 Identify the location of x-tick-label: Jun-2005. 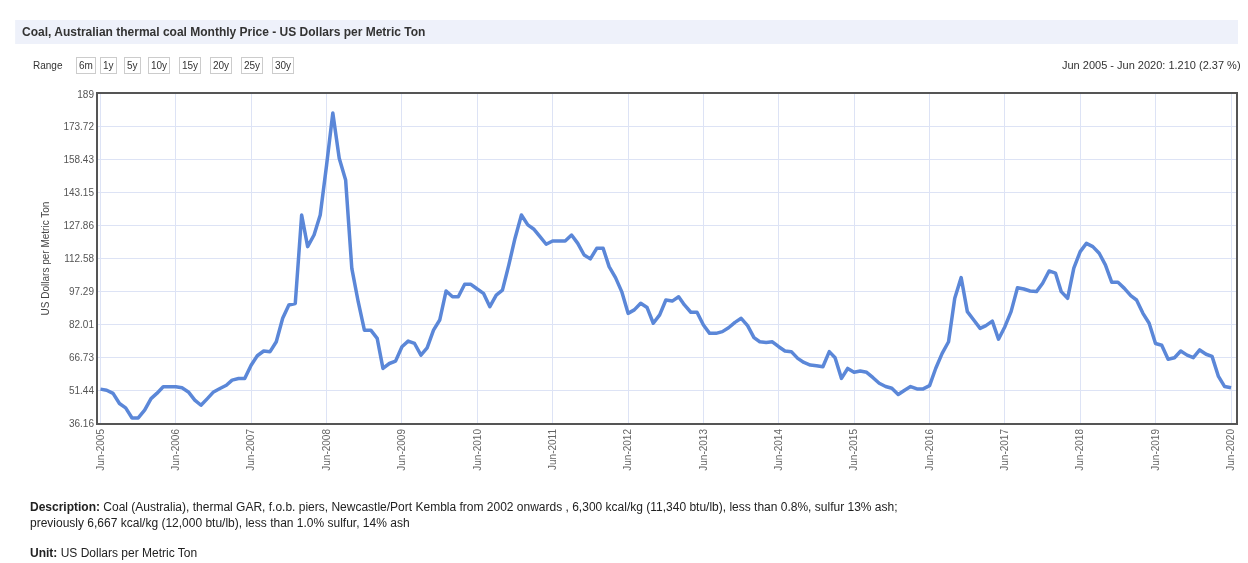
(100, 449).